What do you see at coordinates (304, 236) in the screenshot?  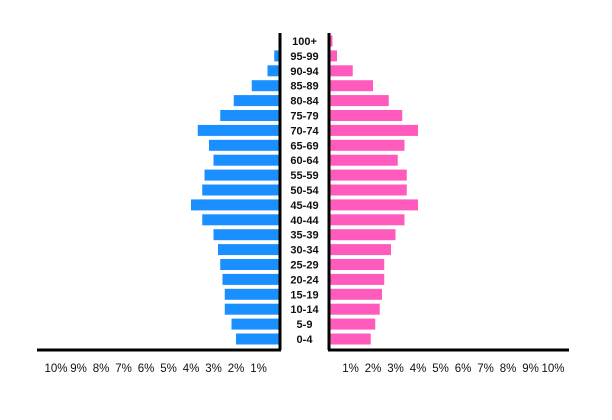 I see `age-label-35-39: 35-39` at bounding box center [304, 236].